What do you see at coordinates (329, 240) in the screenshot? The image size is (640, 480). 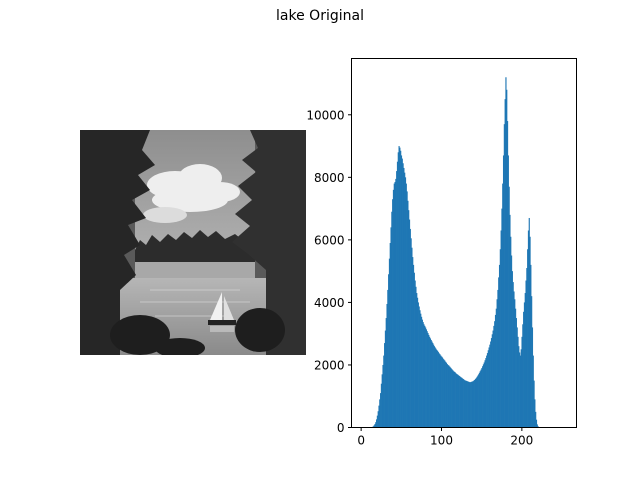 I see `y-tick-label: 6000` at bounding box center [329, 240].